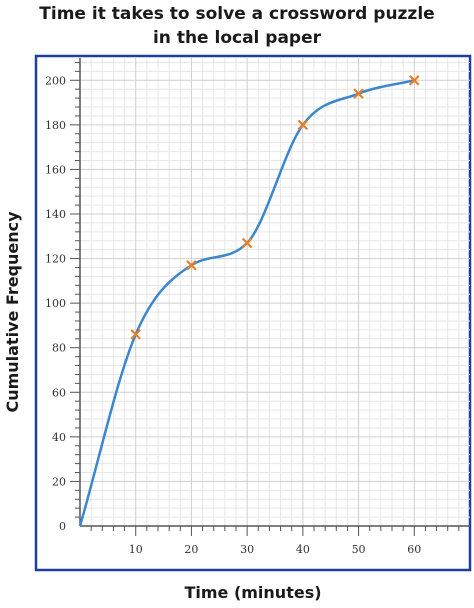  Describe the element at coordinates (237, 38) in the screenshot. I see `chart-title-line-2: in the local paper` at that location.